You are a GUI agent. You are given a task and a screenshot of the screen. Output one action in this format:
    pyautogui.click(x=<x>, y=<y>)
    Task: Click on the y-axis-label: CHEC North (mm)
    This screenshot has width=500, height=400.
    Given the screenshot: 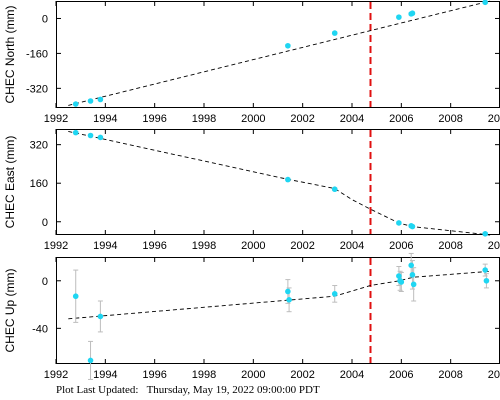 What is the action you would take?
    pyautogui.click(x=10, y=54)
    